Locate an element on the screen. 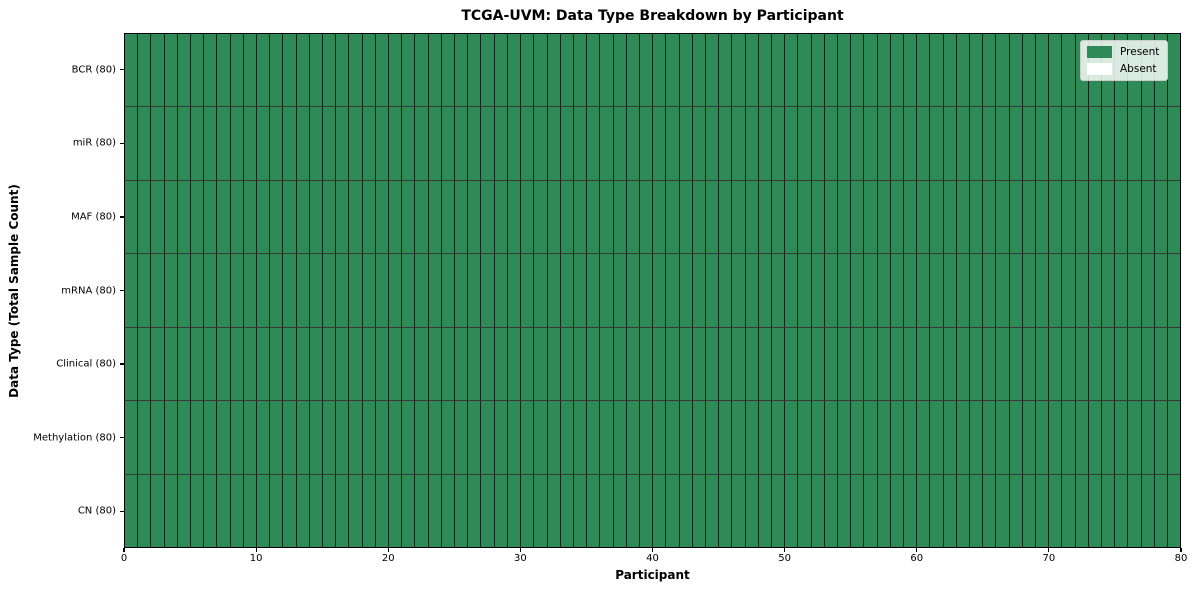  x-tick-mark is located at coordinates (1049, 550).